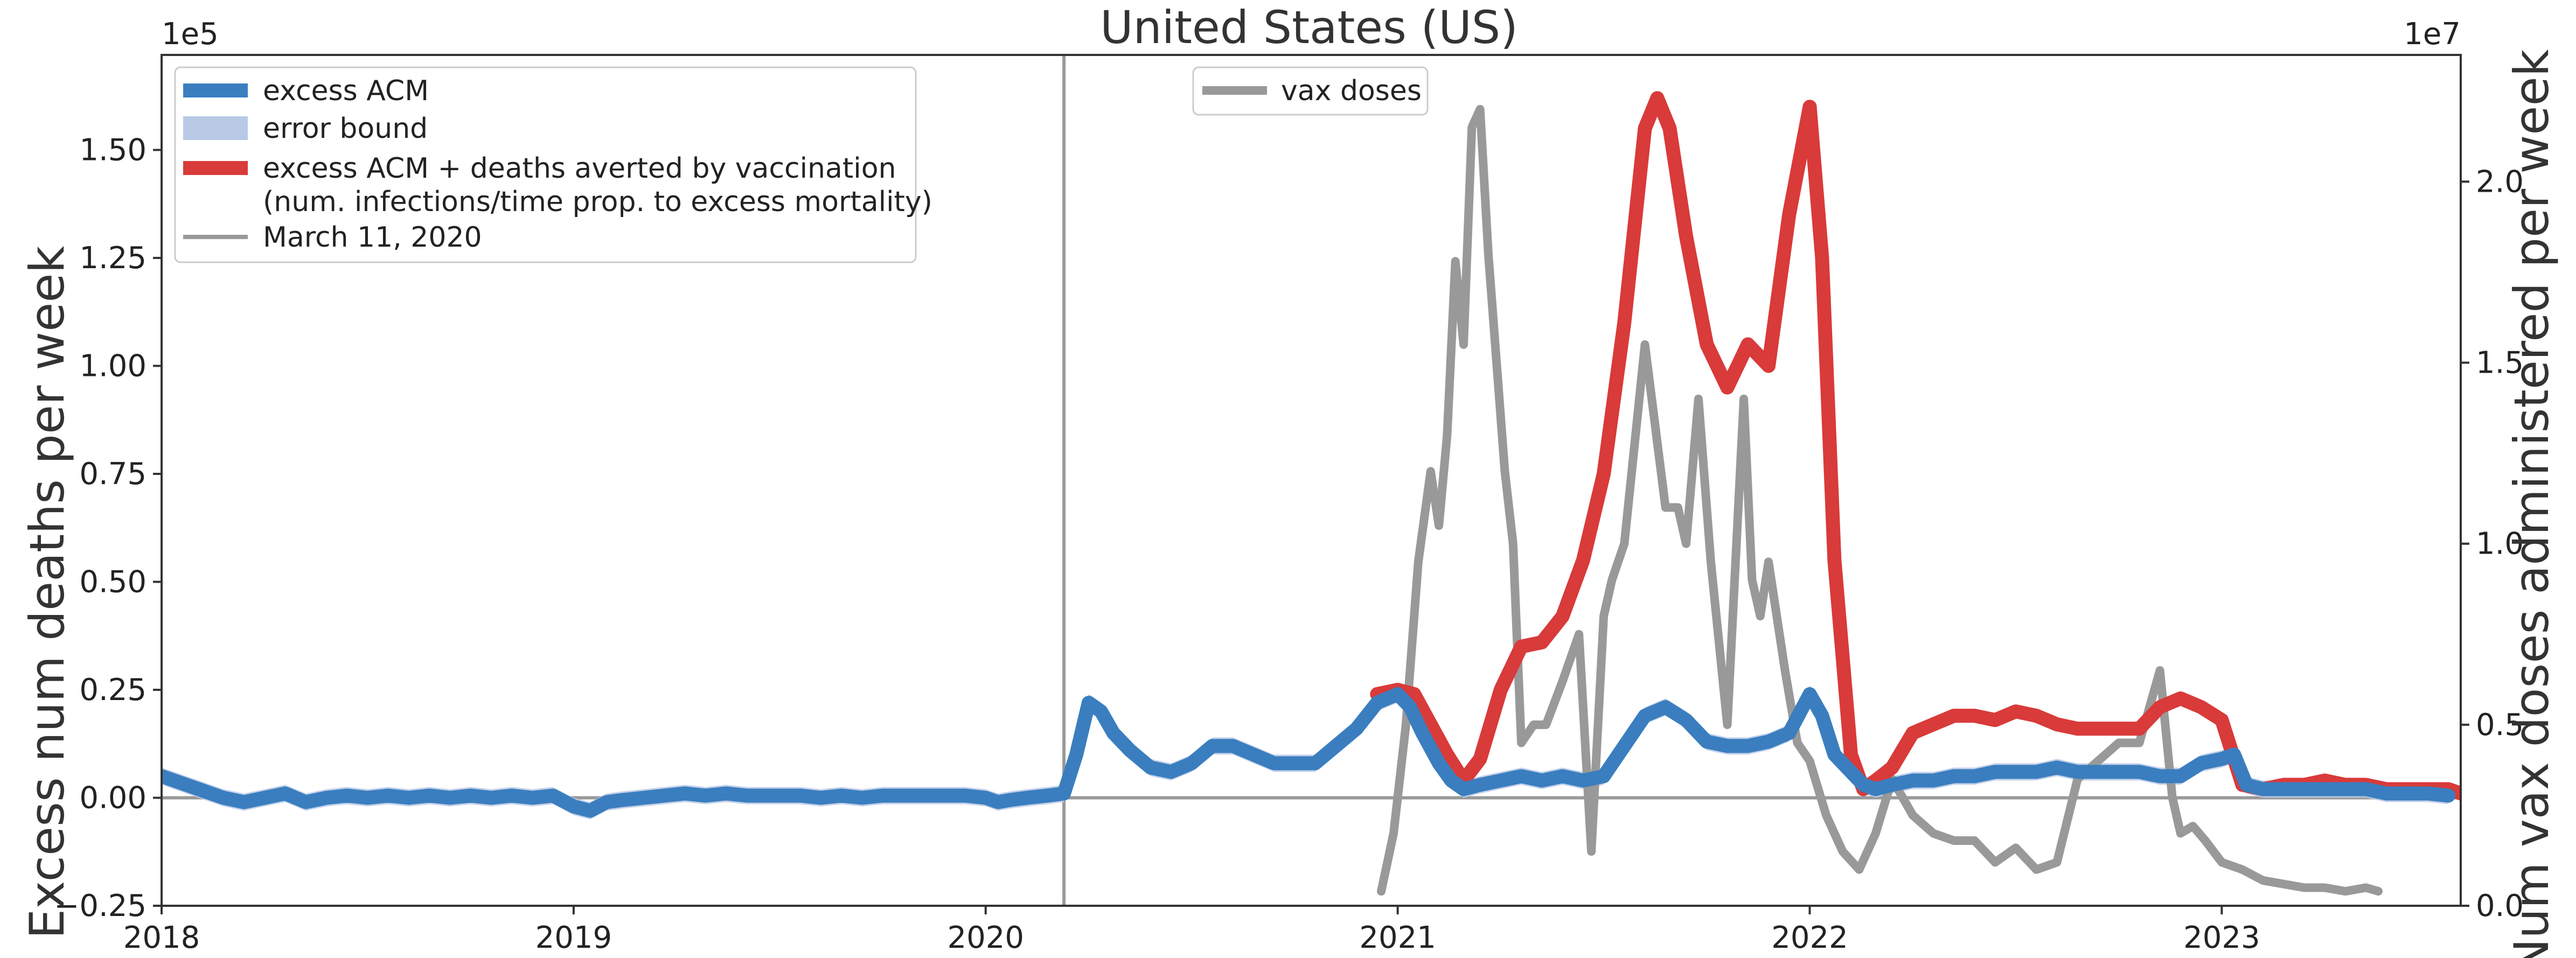 The image size is (2576, 958). I want to click on y-tick-label: 0.25, so click(113, 690).